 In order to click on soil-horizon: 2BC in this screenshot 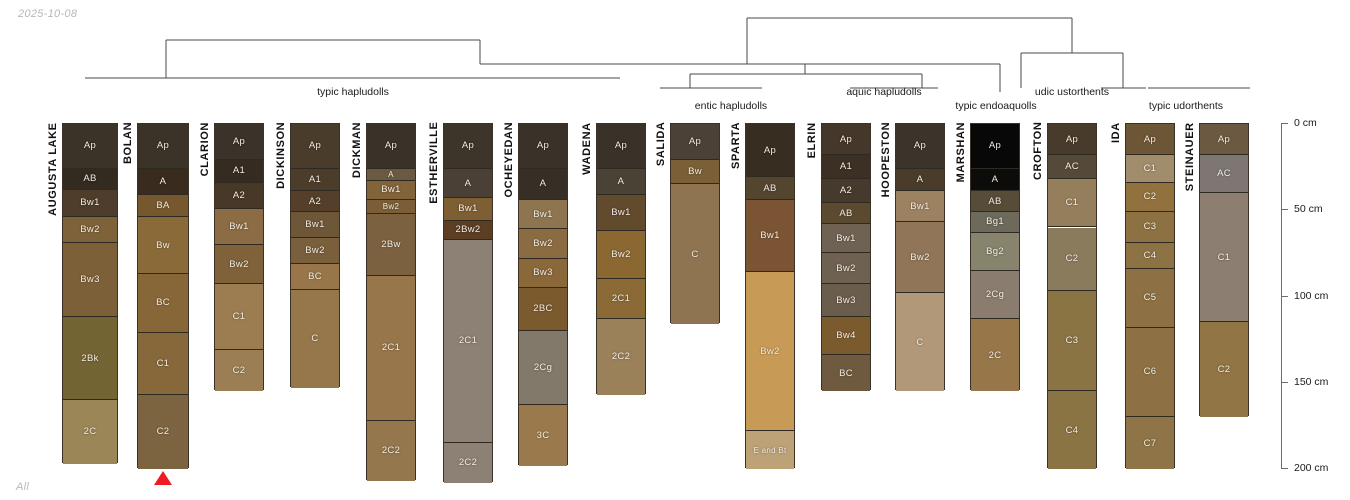, I will do `click(543, 309)`.